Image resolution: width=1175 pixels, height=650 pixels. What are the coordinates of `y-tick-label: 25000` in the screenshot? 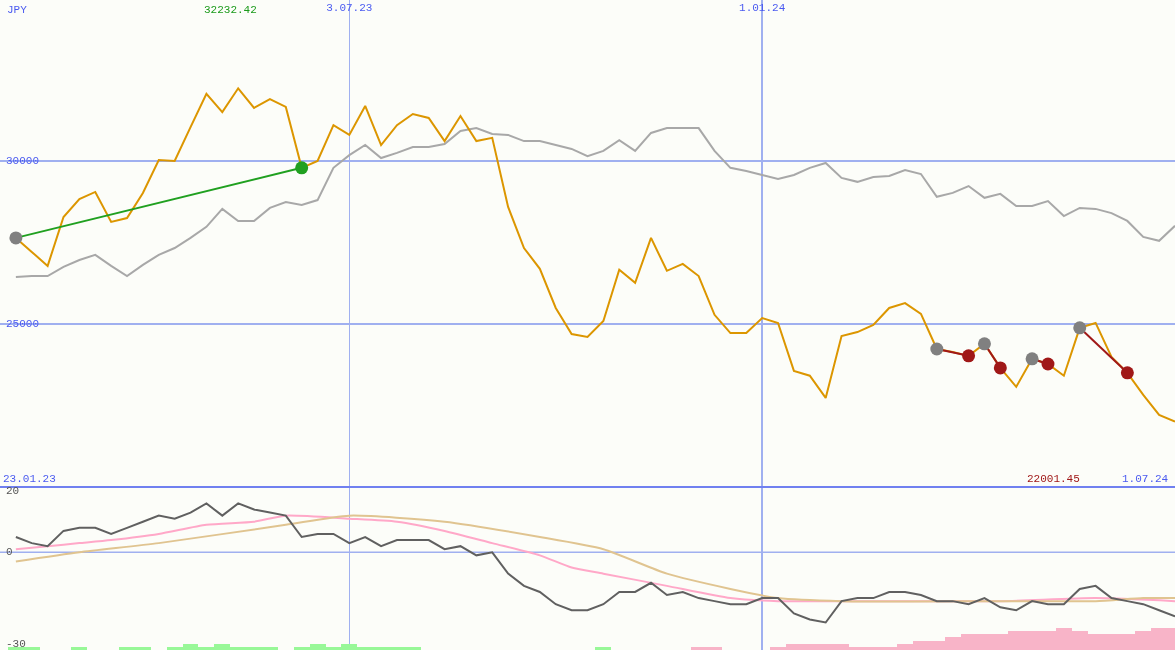 It's located at (23, 324).